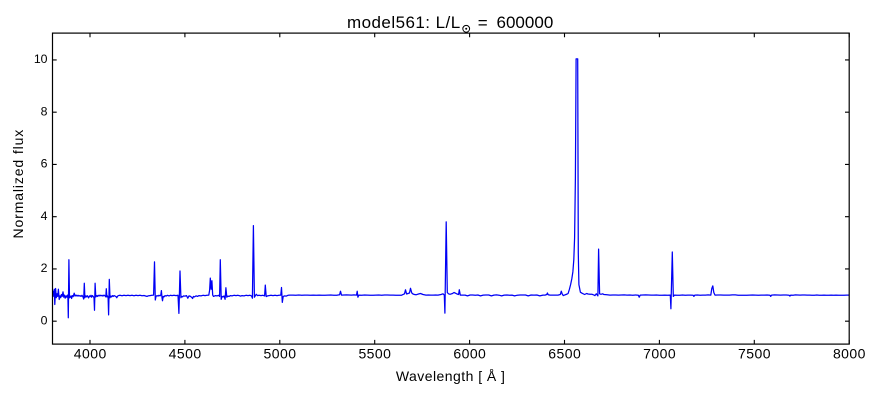 The image size is (880, 400). What do you see at coordinates (525, 22) in the screenshot?
I see `svg-text: 600000` at bounding box center [525, 22].